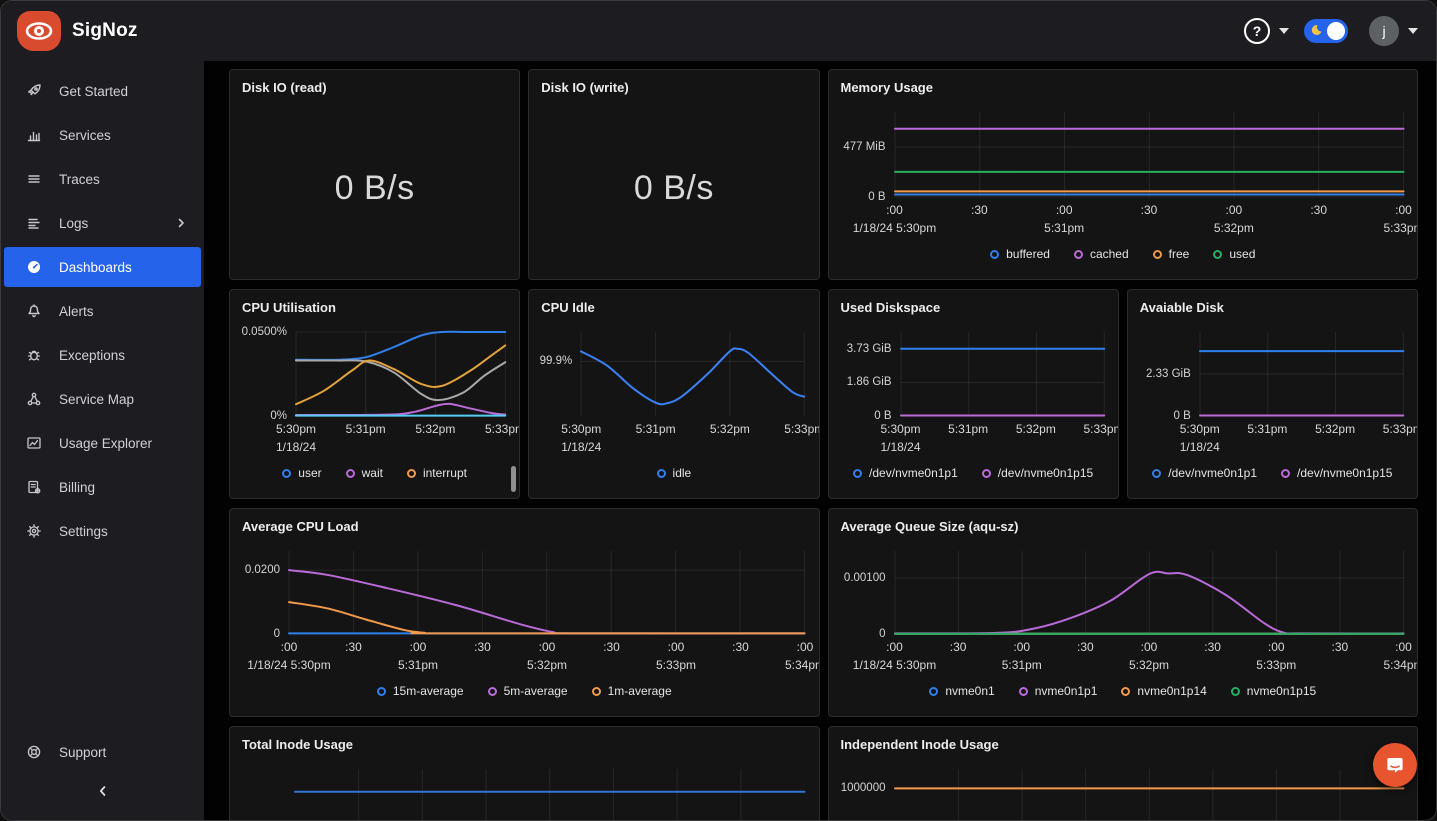  I want to click on y-axis-tick-label: 1.86 GiB, so click(869, 382).